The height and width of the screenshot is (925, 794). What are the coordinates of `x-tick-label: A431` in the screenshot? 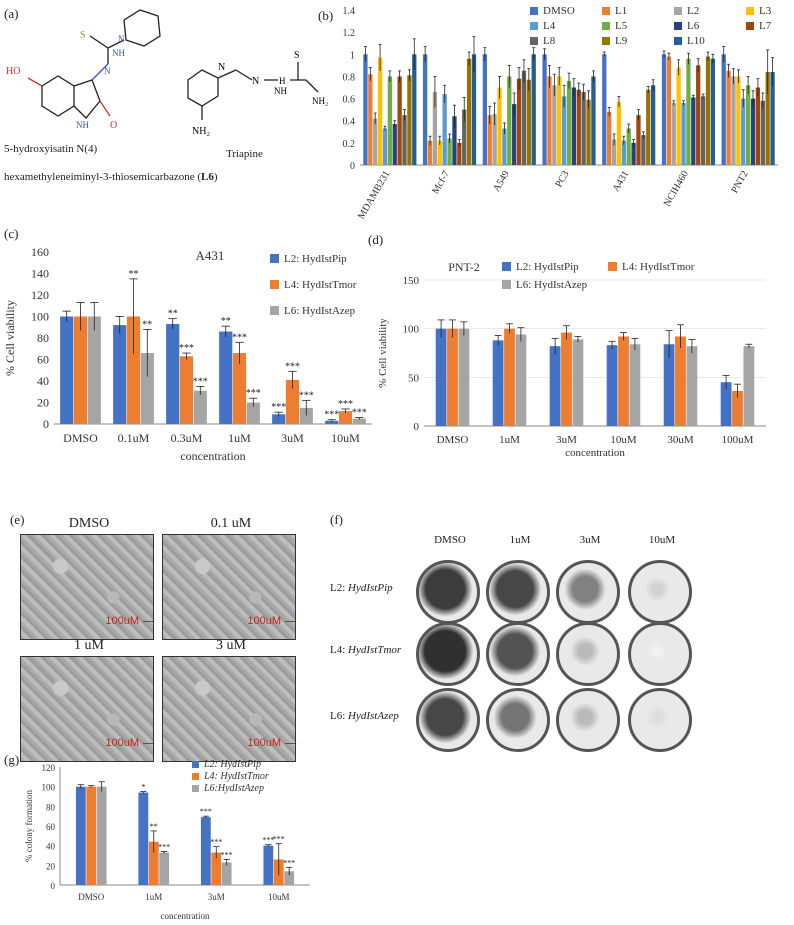 It's located at (621, 181).